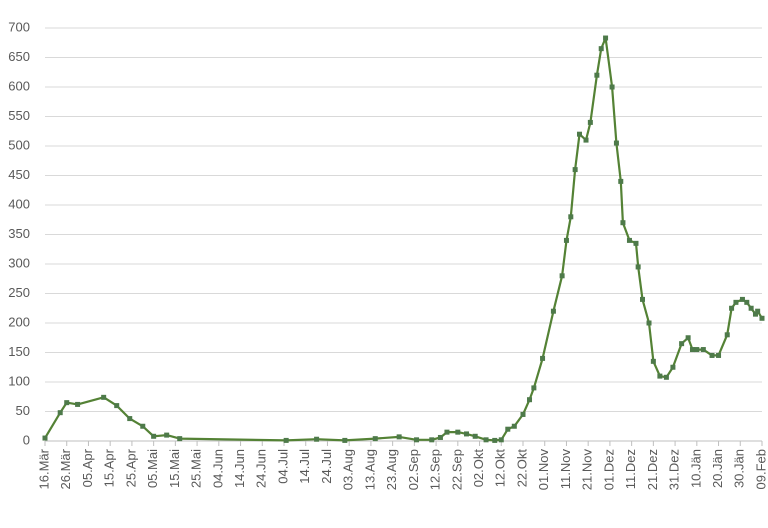  What do you see at coordinates (760, 469) in the screenshot?
I see `x-tick-label: 09.Feb` at bounding box center [760, 469].